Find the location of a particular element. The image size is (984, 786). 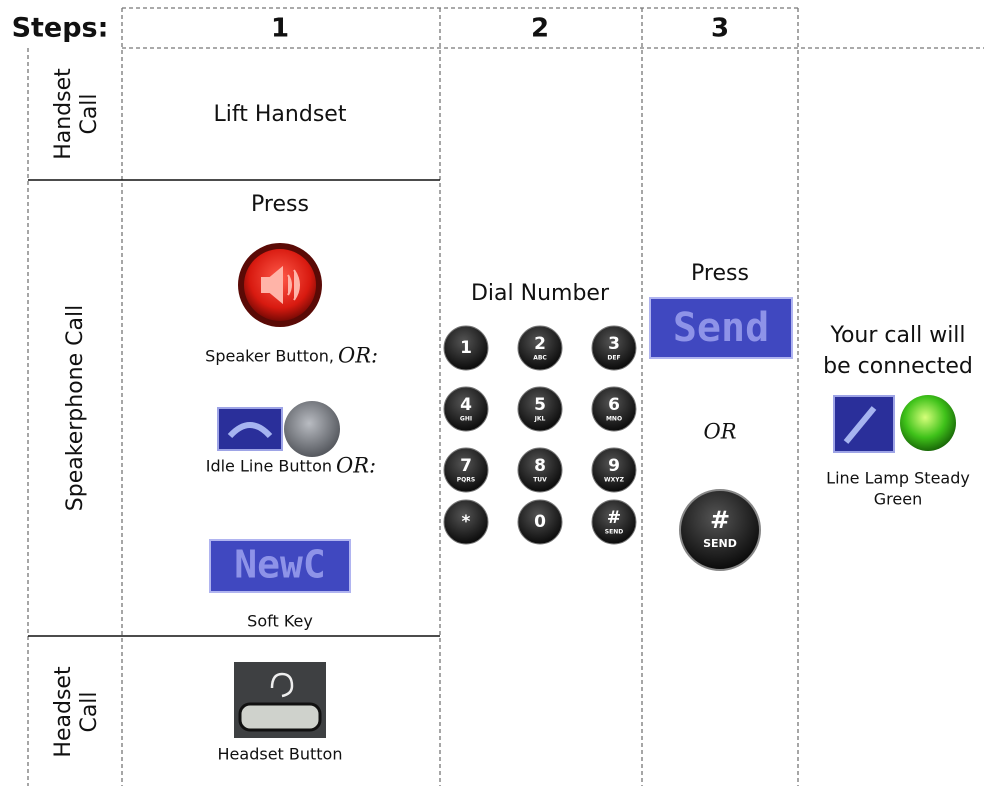

step-number: 1 is located at coordinates (280, 29).